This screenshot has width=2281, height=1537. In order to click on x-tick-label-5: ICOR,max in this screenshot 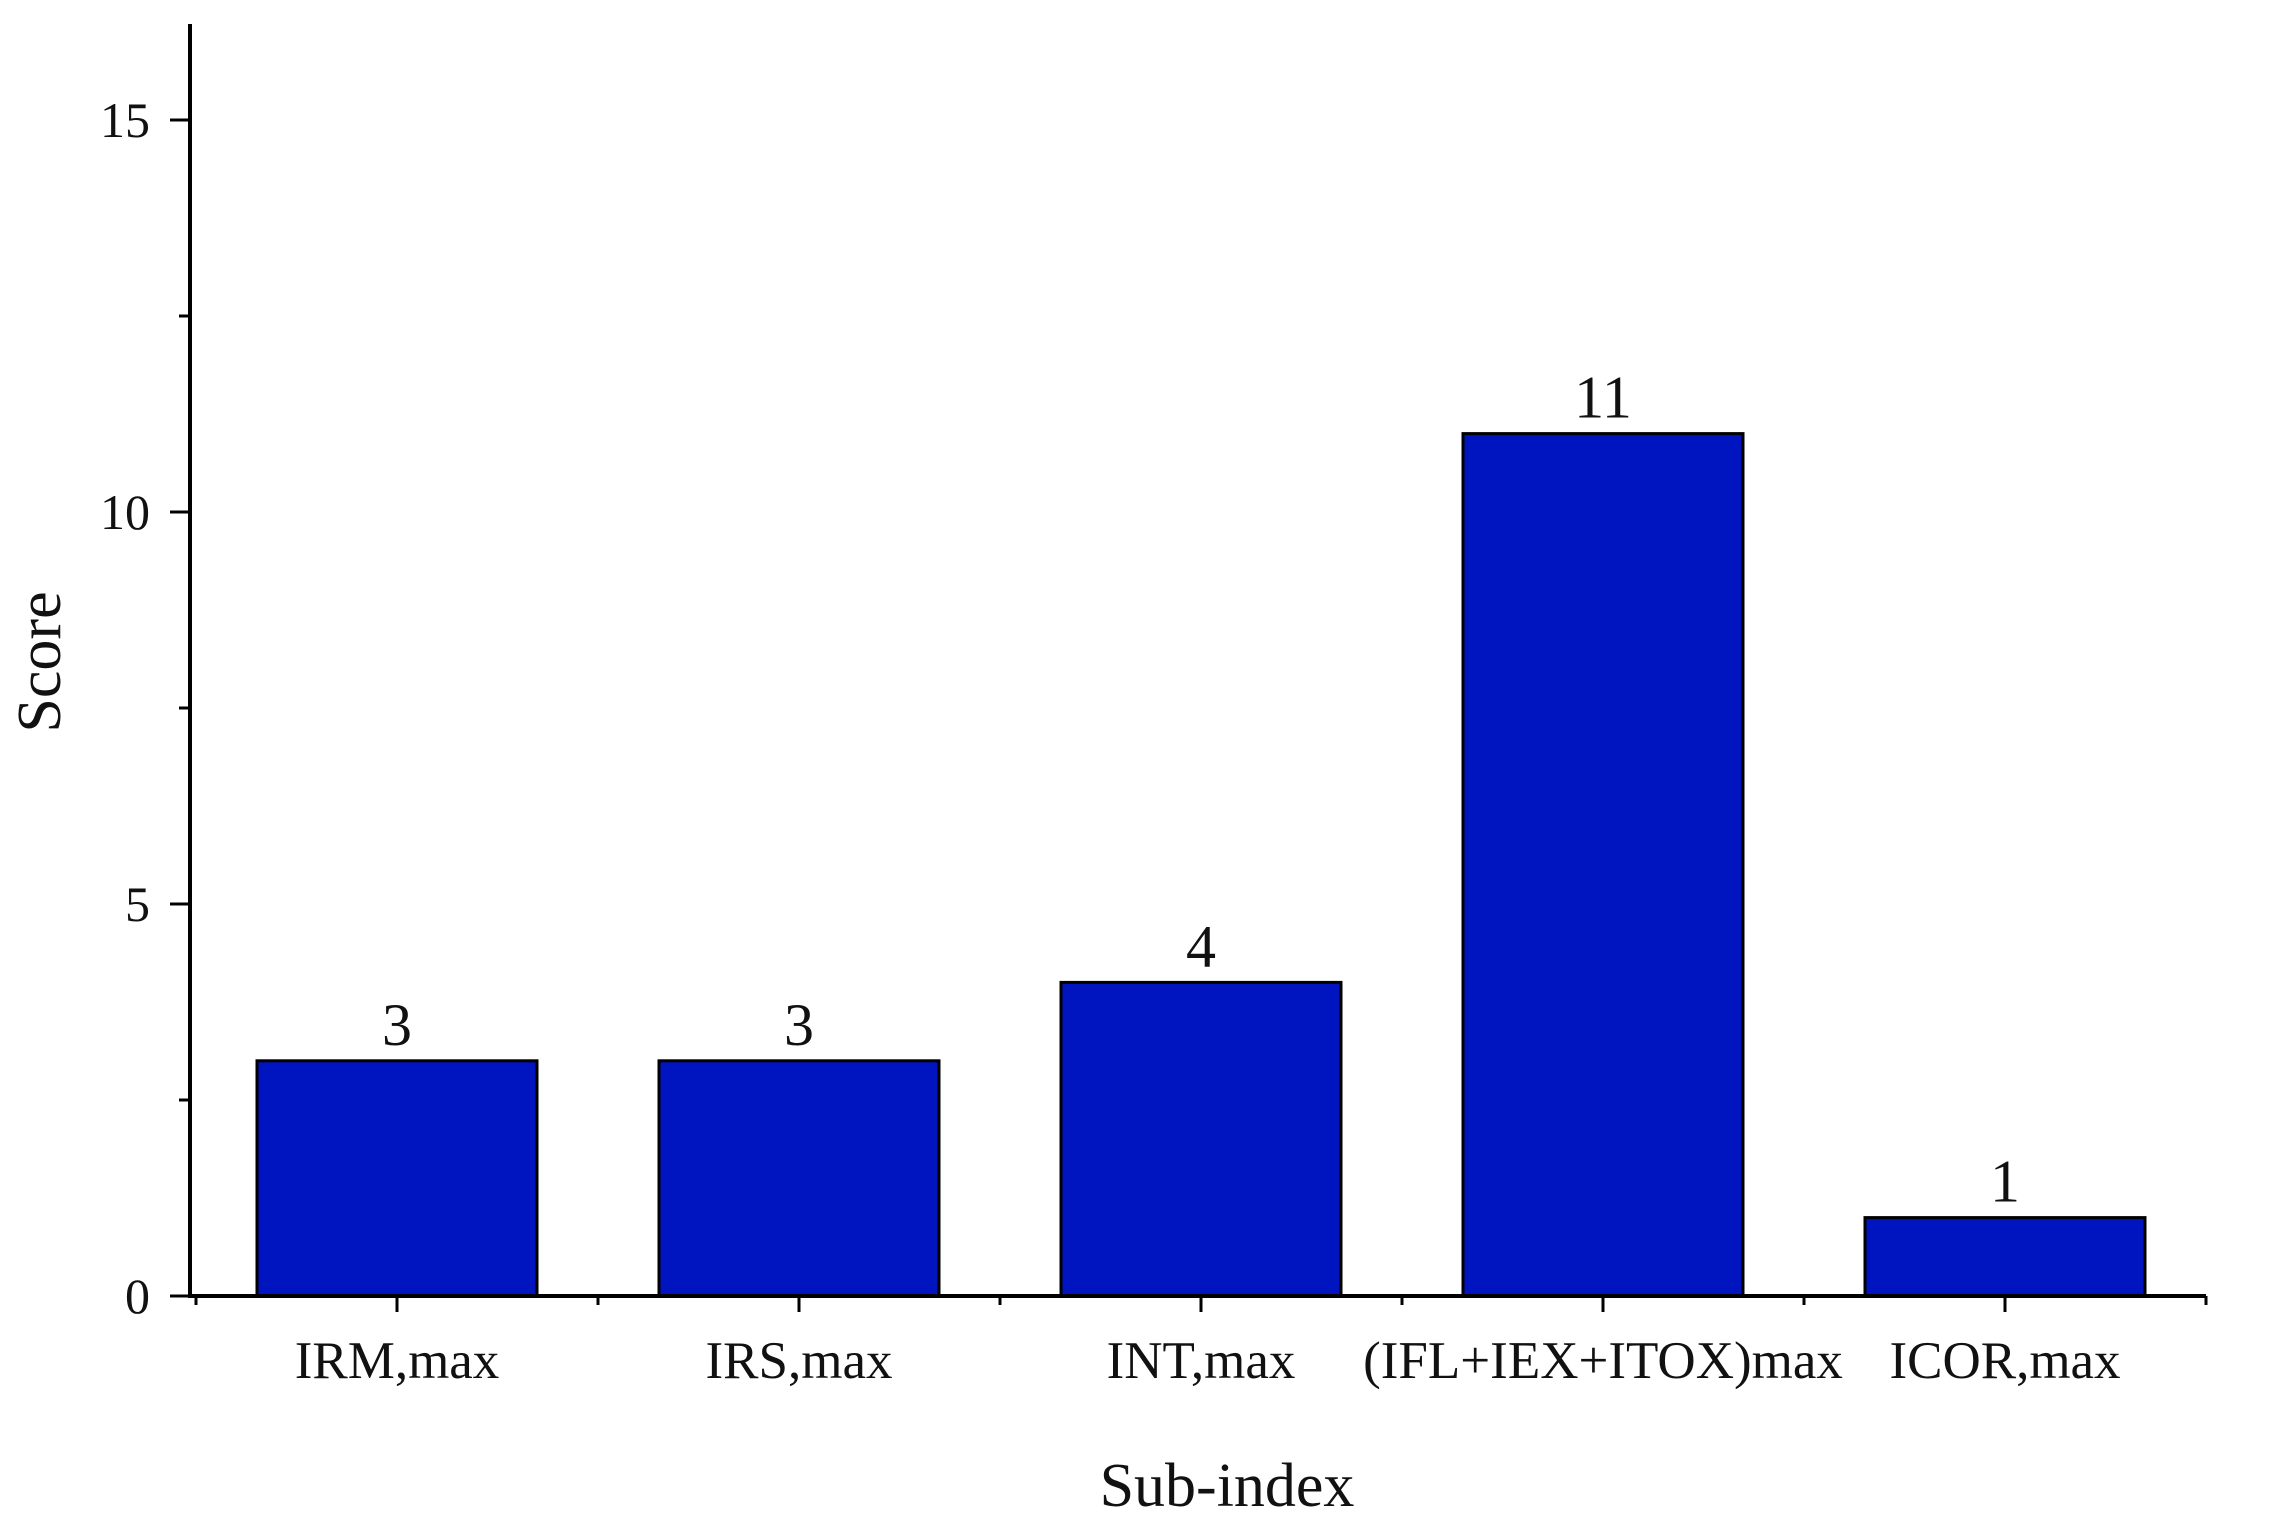, I will do `click(2004, 1361)`.